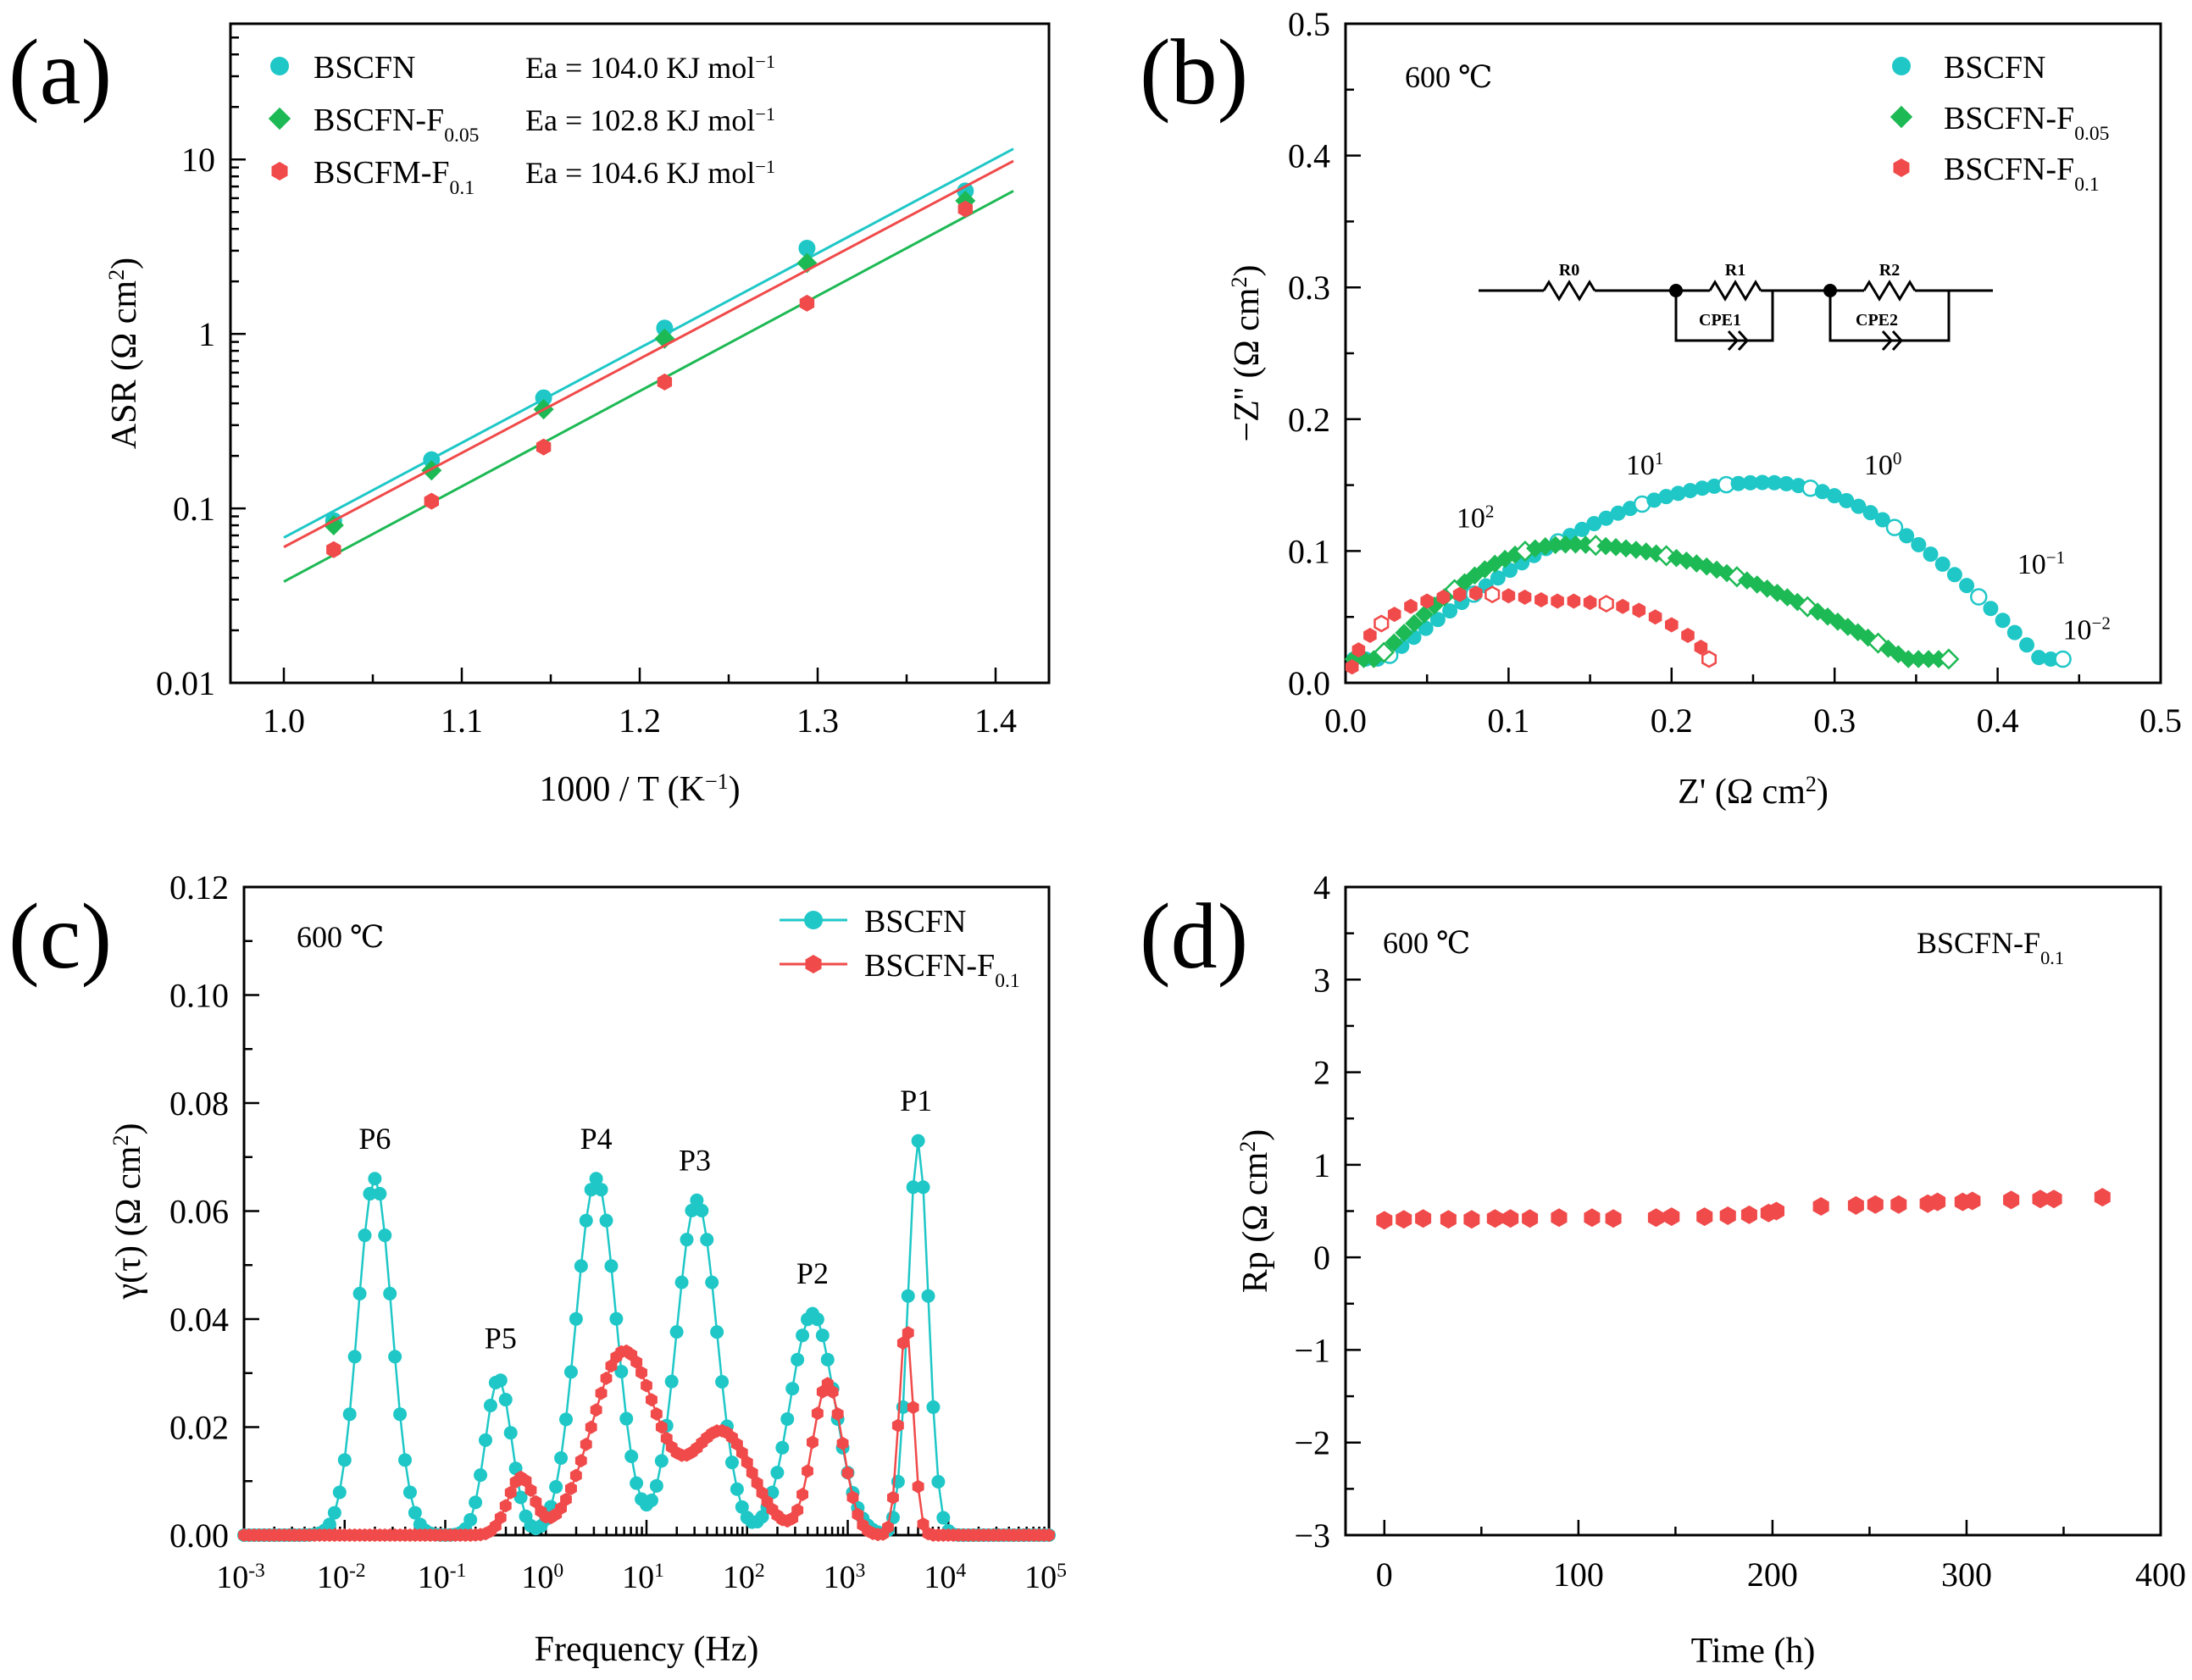 The image size is (2192, 1680). I want to click on frequency-label: 10−2, so click(2087, 629).